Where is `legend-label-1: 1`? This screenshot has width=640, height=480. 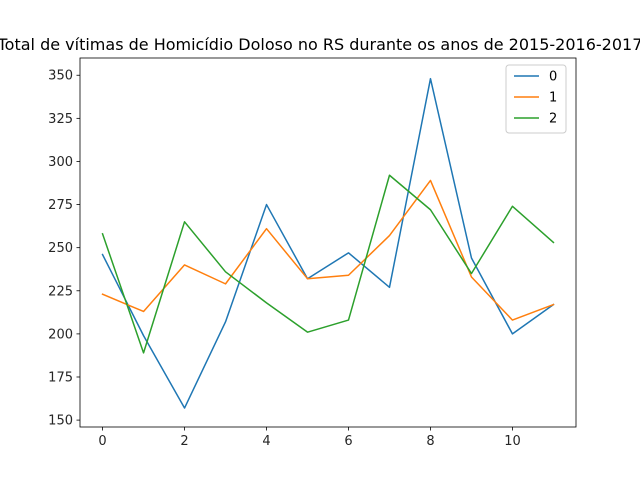
legend-label-1: 1 is located at coordinates (553, 98).